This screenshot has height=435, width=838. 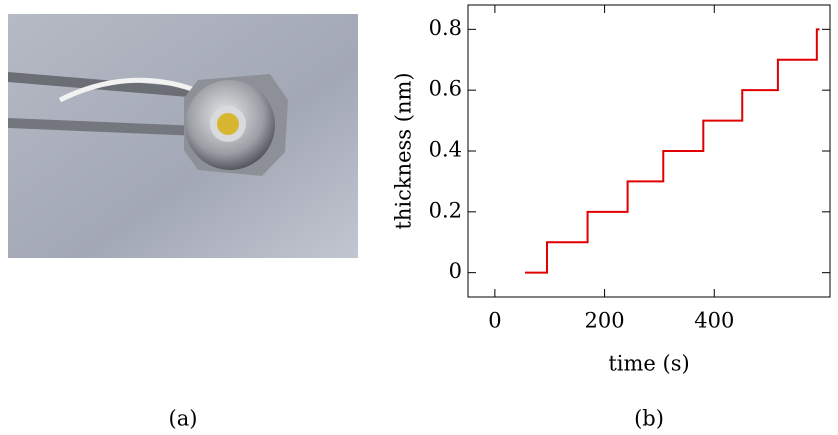 I want to click on x-tick-label: 0, so click(x=494, y=321).